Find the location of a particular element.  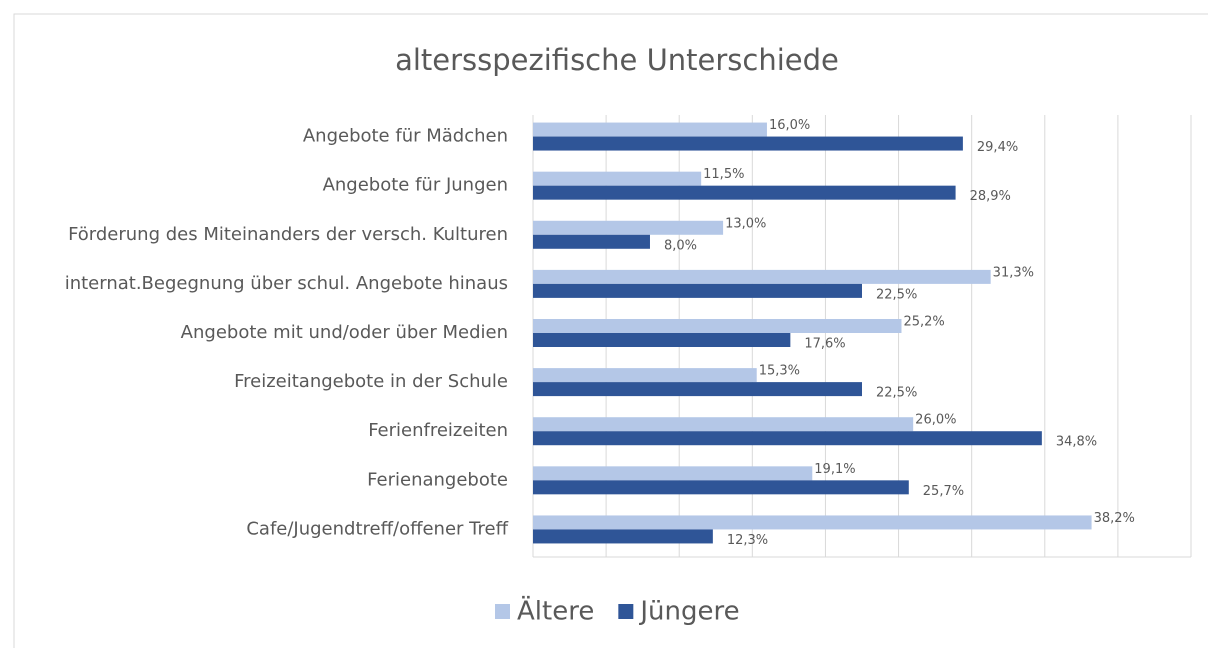

value-label: 15,3% is located at coordinates (779, 371).